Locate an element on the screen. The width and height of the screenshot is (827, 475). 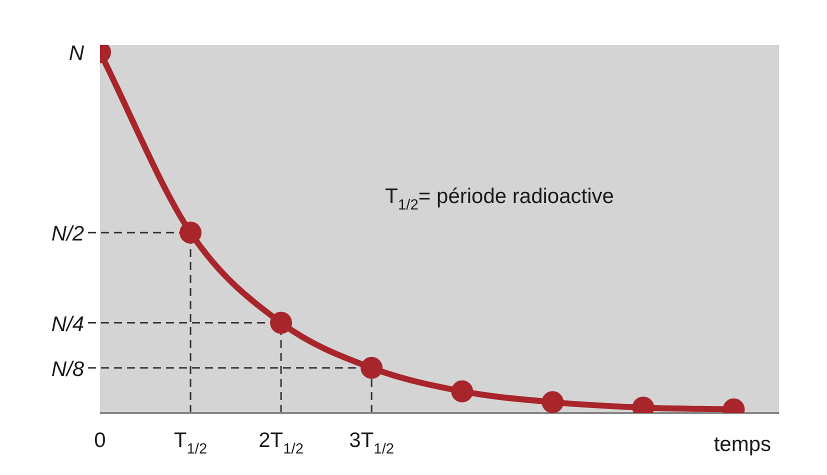
x-axis-title: temps is located at coordinates (742, 444).